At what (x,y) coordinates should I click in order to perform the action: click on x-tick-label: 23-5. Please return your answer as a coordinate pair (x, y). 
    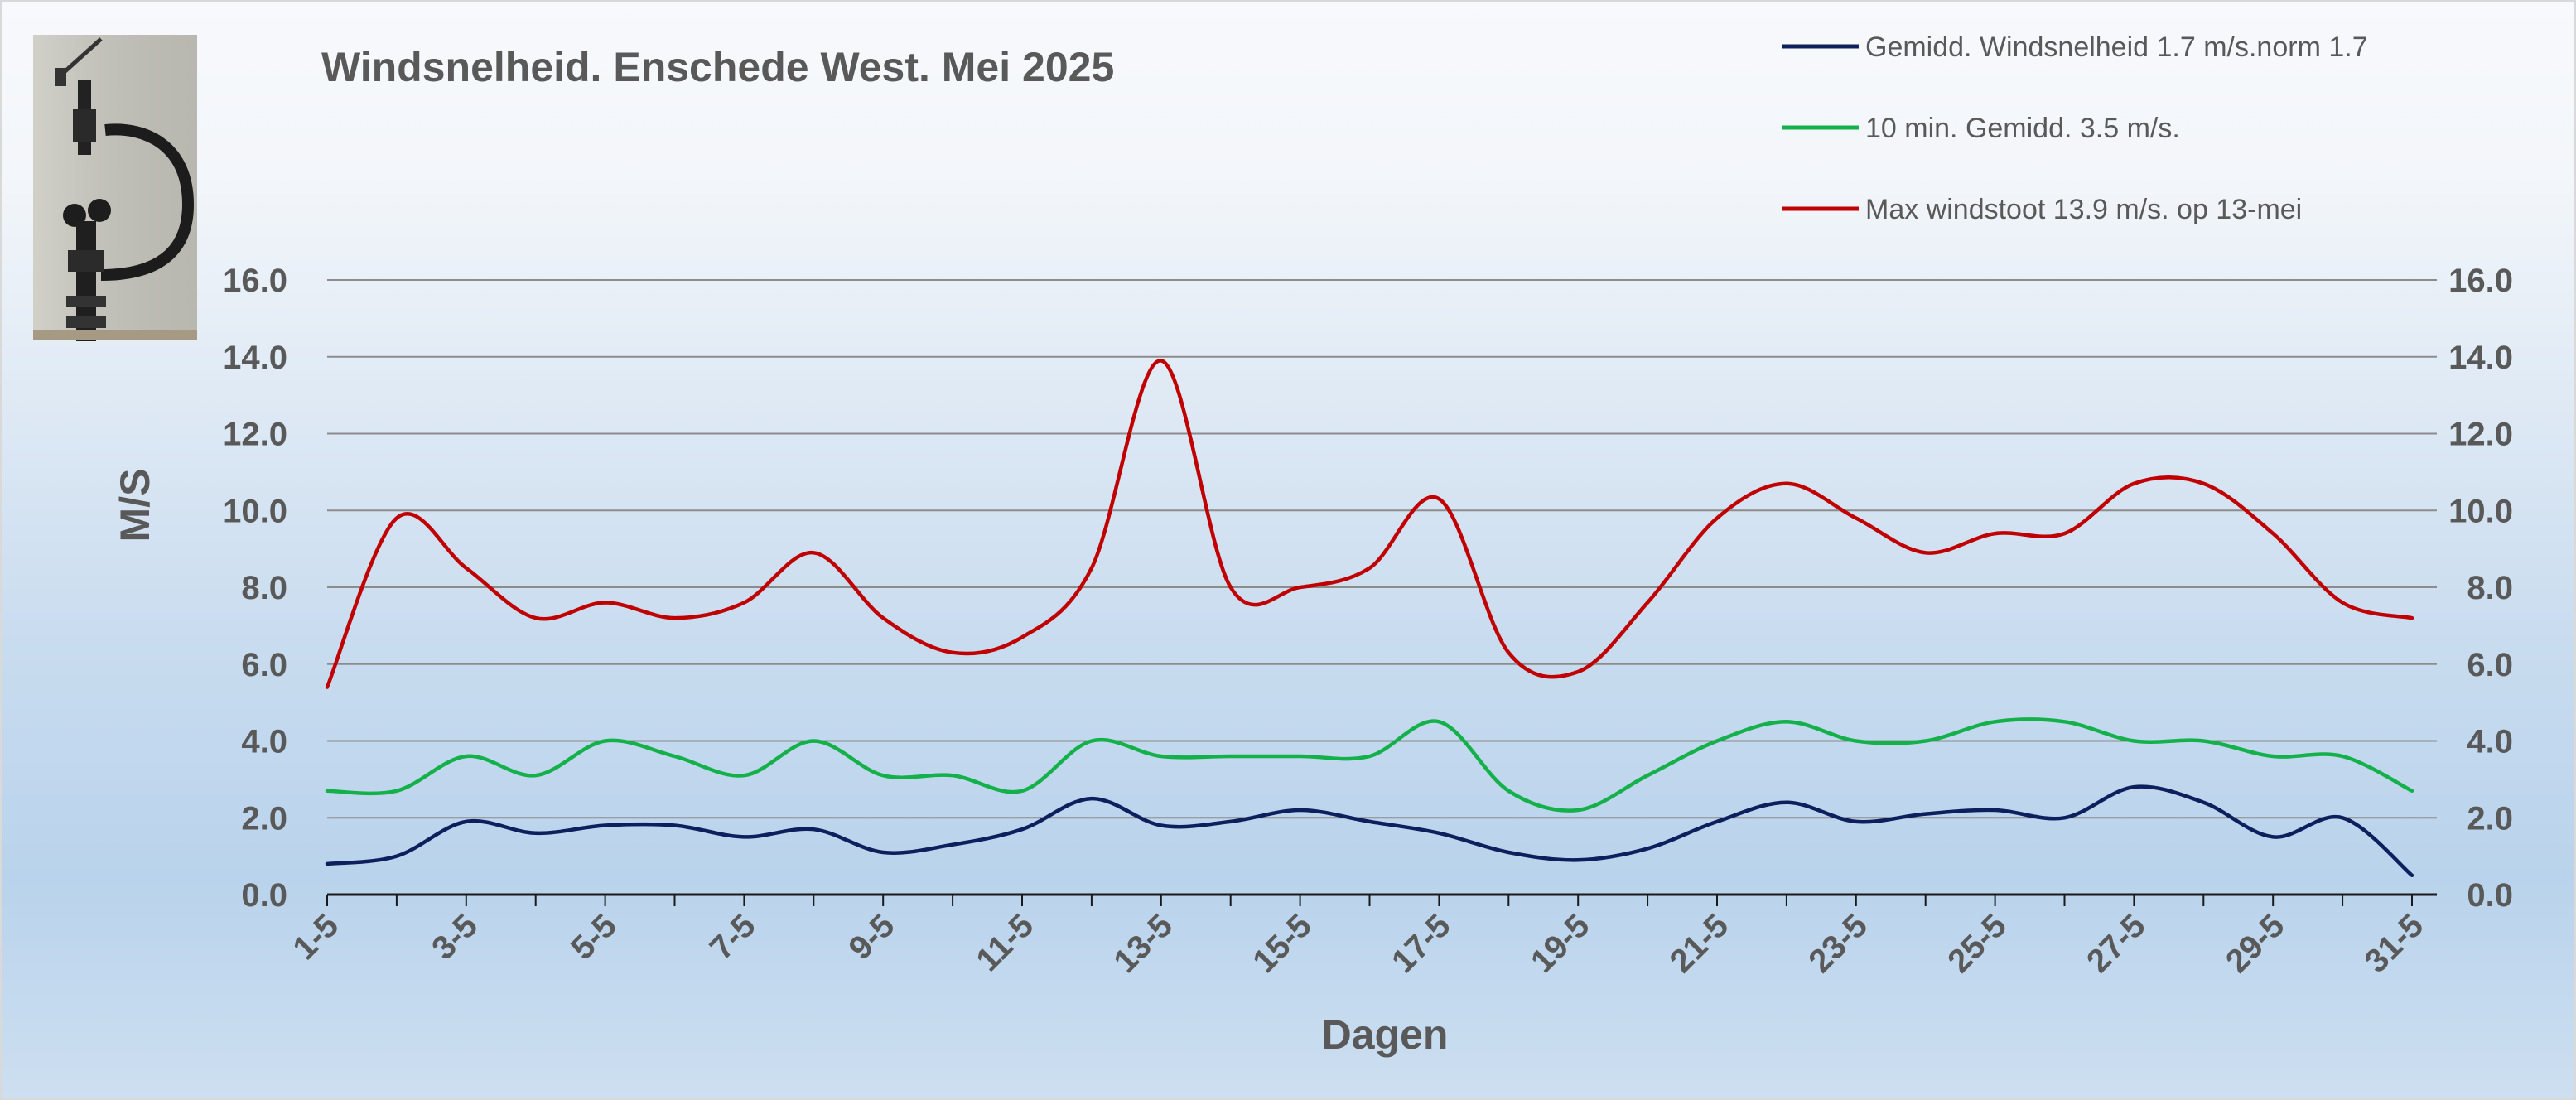
    Looking at the image, I should click on (1838, 943).